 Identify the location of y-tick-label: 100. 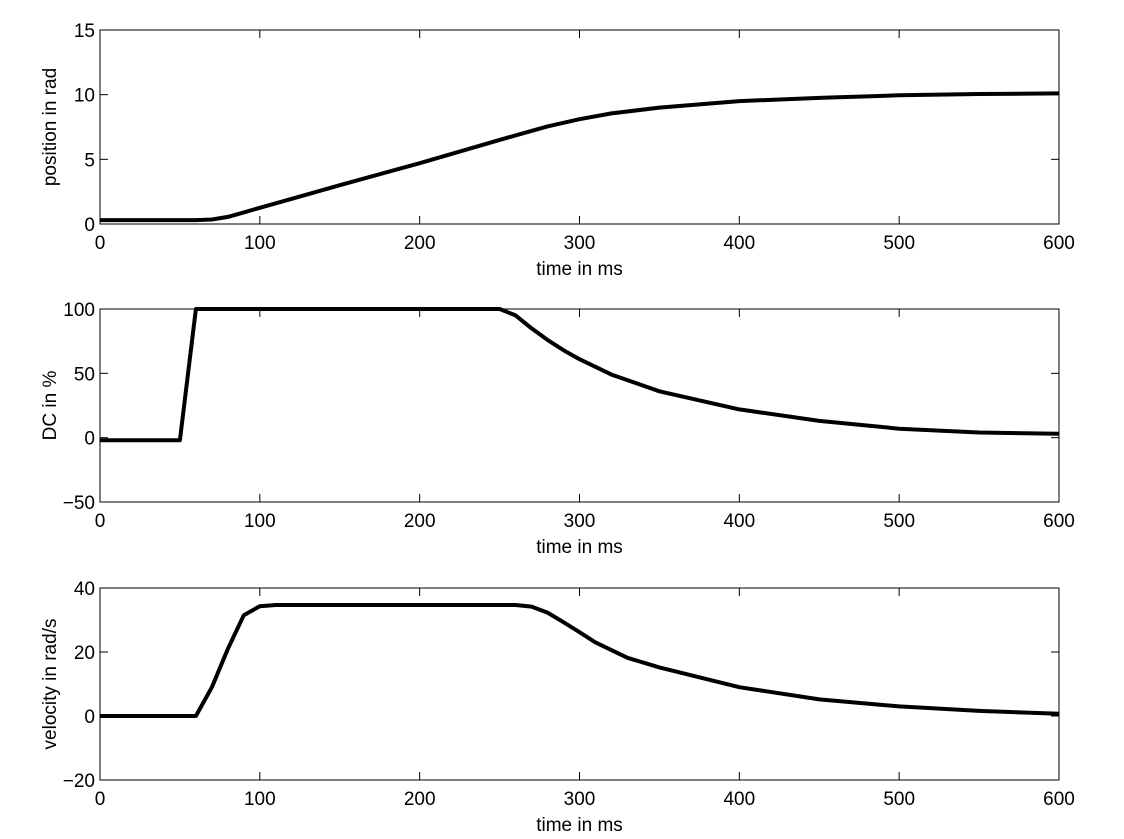
(79, 310).